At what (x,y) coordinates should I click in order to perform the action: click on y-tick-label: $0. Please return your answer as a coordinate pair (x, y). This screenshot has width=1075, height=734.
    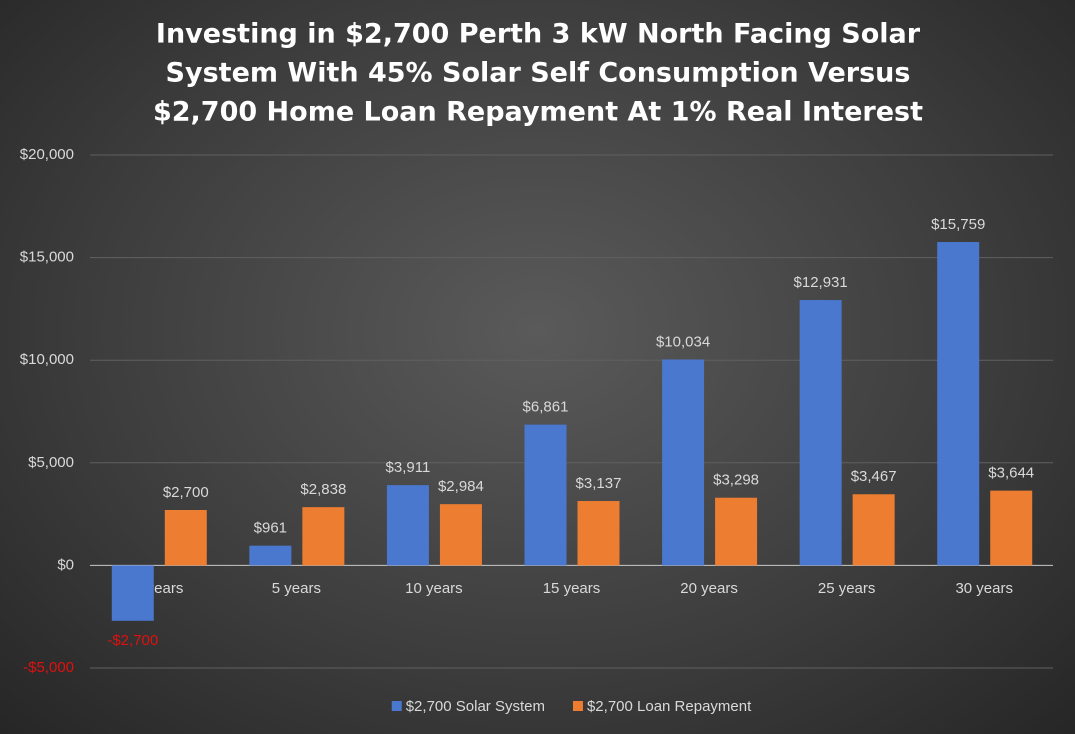
    Looking at the image, I should click on (65, 564).